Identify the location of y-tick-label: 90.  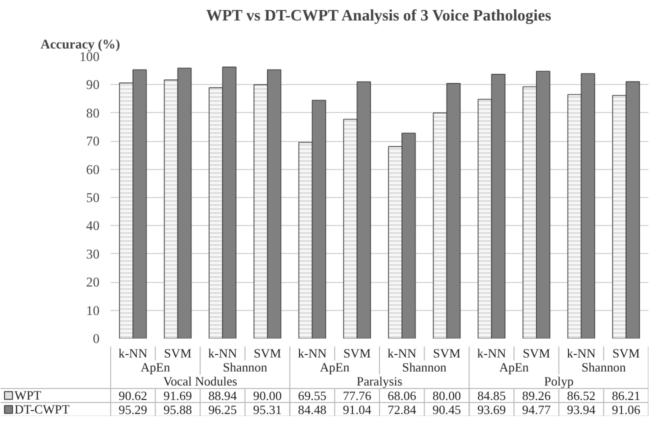
(93, 84).